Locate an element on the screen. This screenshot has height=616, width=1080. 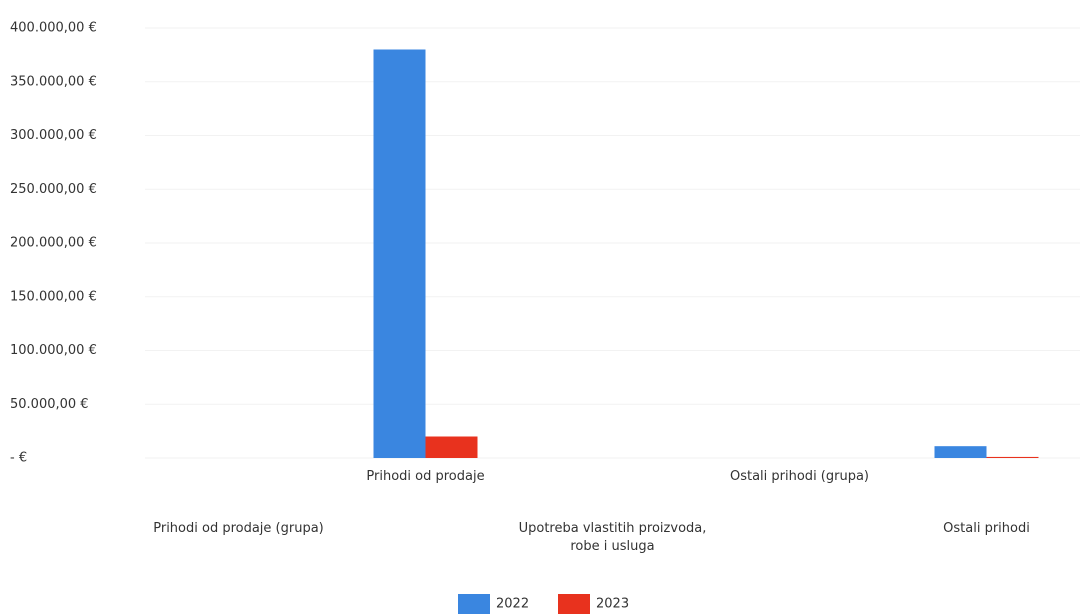
x-tick-label: Prihodi od prodaje (grupa) is located at coordinates (238, 528).